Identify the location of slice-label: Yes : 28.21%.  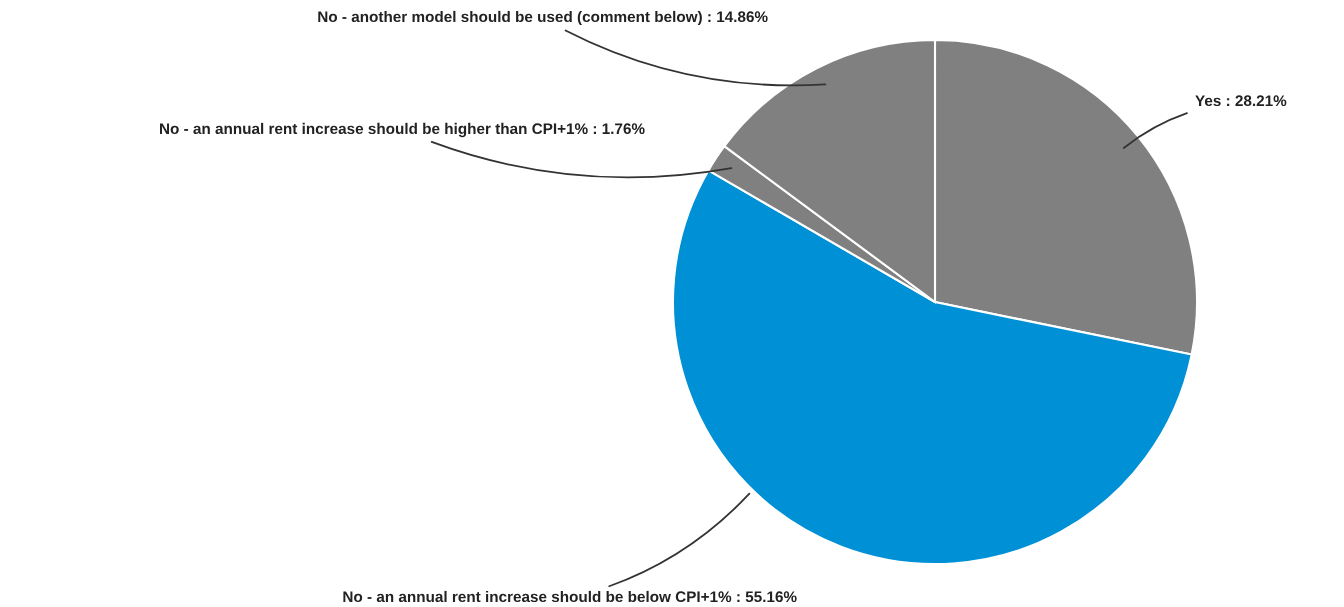
(1241, 101).